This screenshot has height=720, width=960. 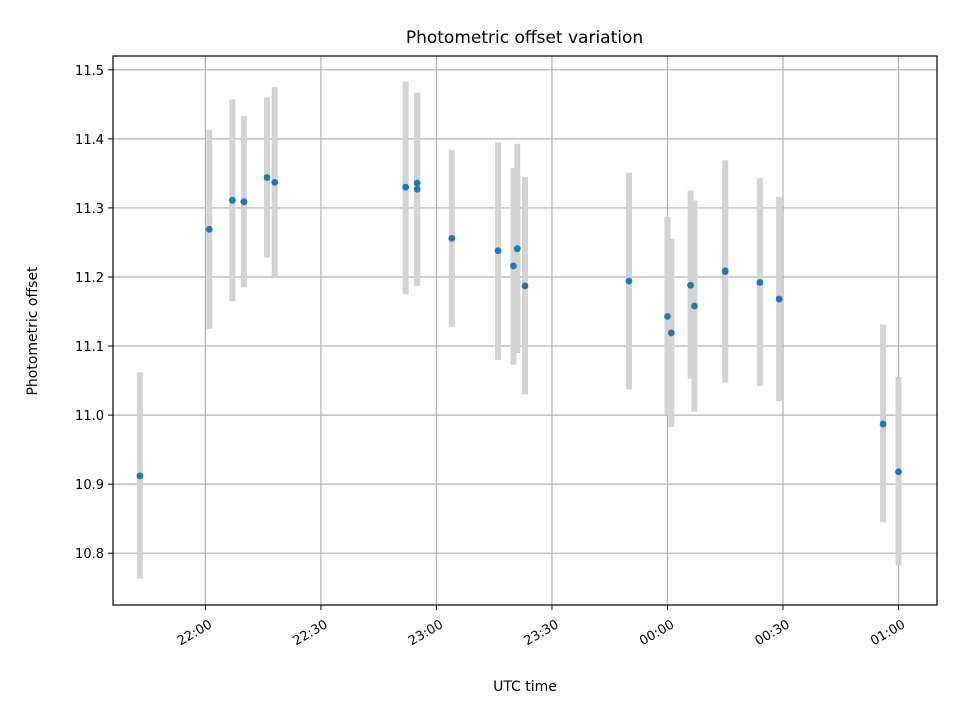 What do you see at coordinates (89, 554) in the screenshot?
I see `y-tick-label: 10.8` at bounding box center [89, 554].